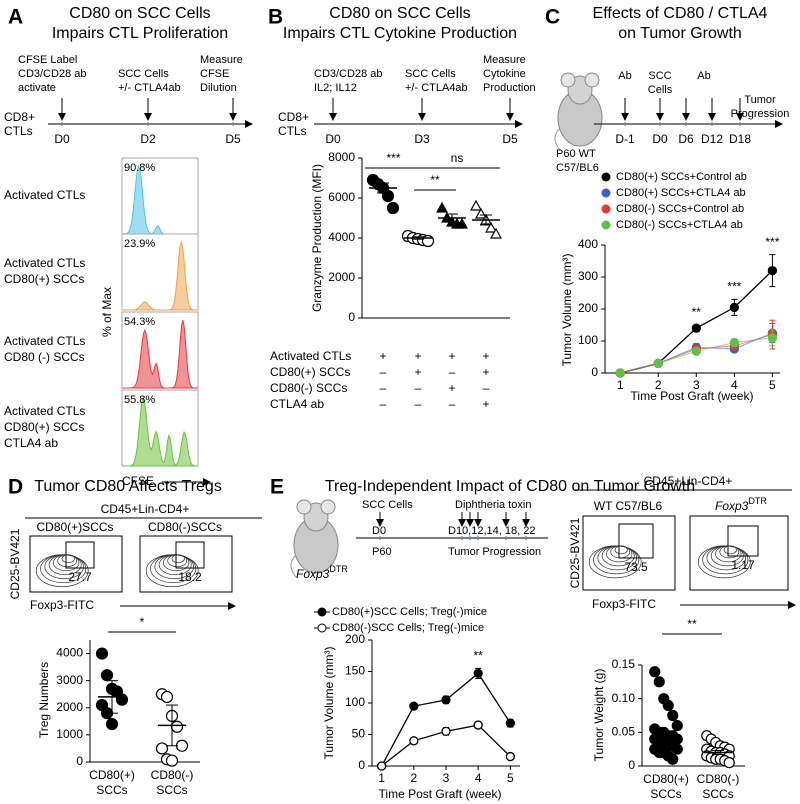  What do you see at coordinates (740, 139) in the screenshot?
I see `day-label: D18` at bounding box center [740, 139].